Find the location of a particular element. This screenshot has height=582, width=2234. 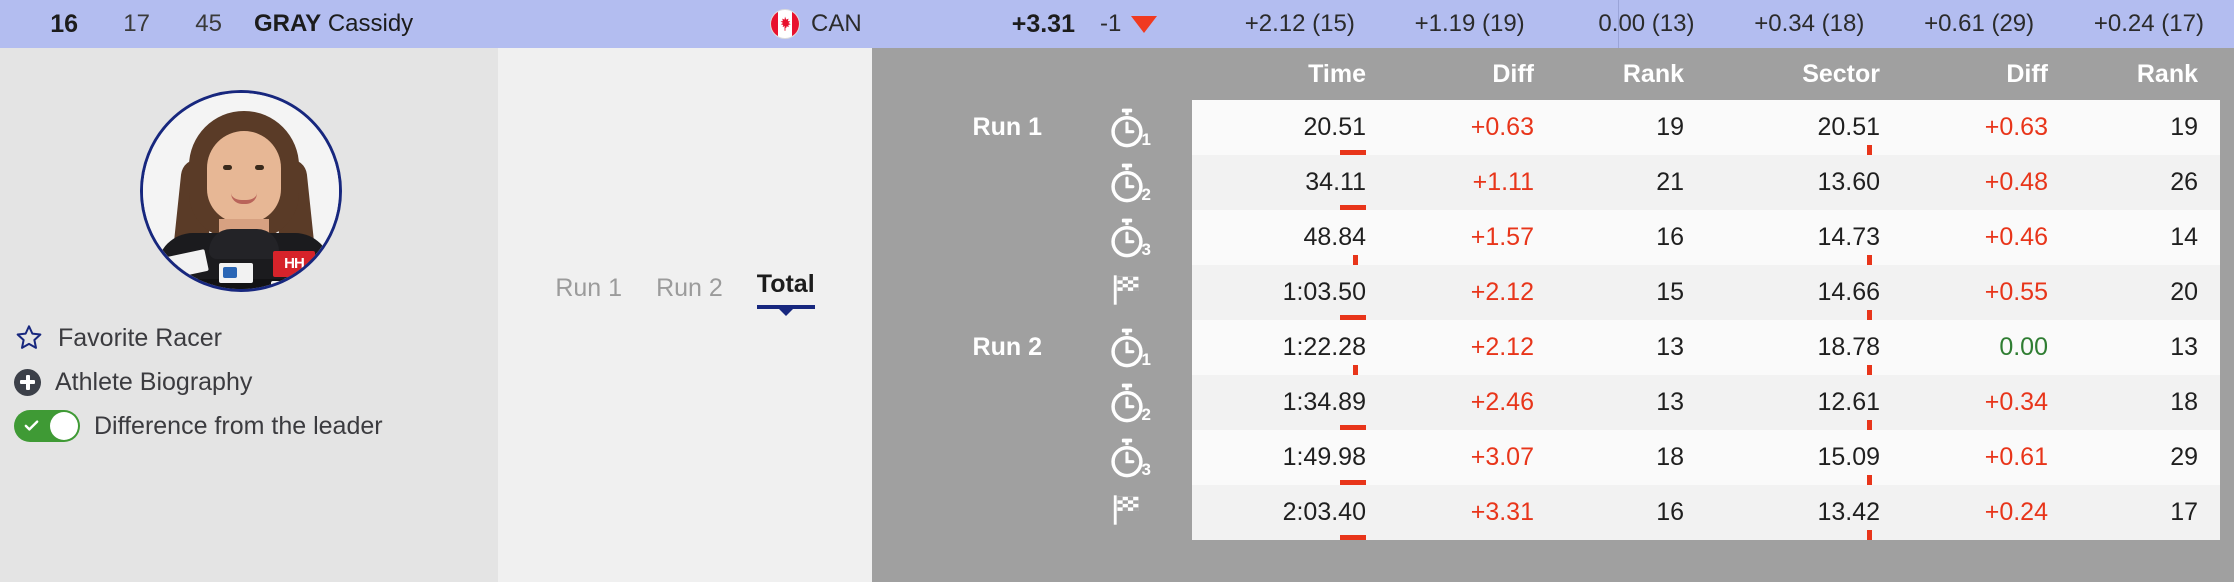

toggle-on-icon is located at coordinates (47, 426).